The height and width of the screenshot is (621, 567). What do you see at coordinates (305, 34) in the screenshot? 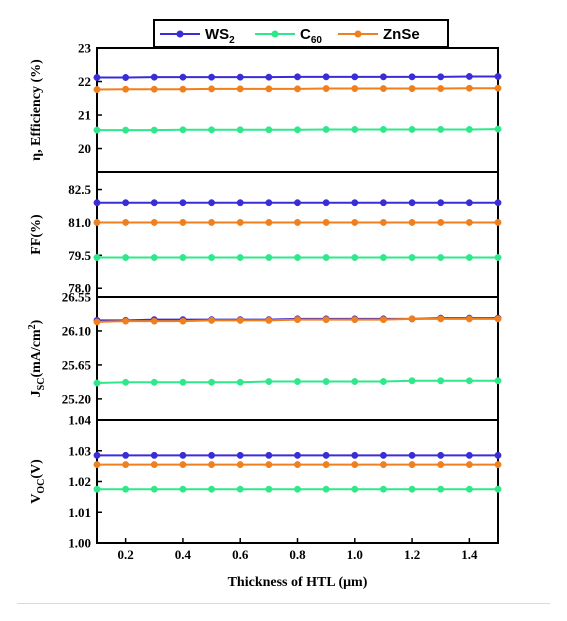
I see `legend-label-text: C` at bounding box center [305, 34].